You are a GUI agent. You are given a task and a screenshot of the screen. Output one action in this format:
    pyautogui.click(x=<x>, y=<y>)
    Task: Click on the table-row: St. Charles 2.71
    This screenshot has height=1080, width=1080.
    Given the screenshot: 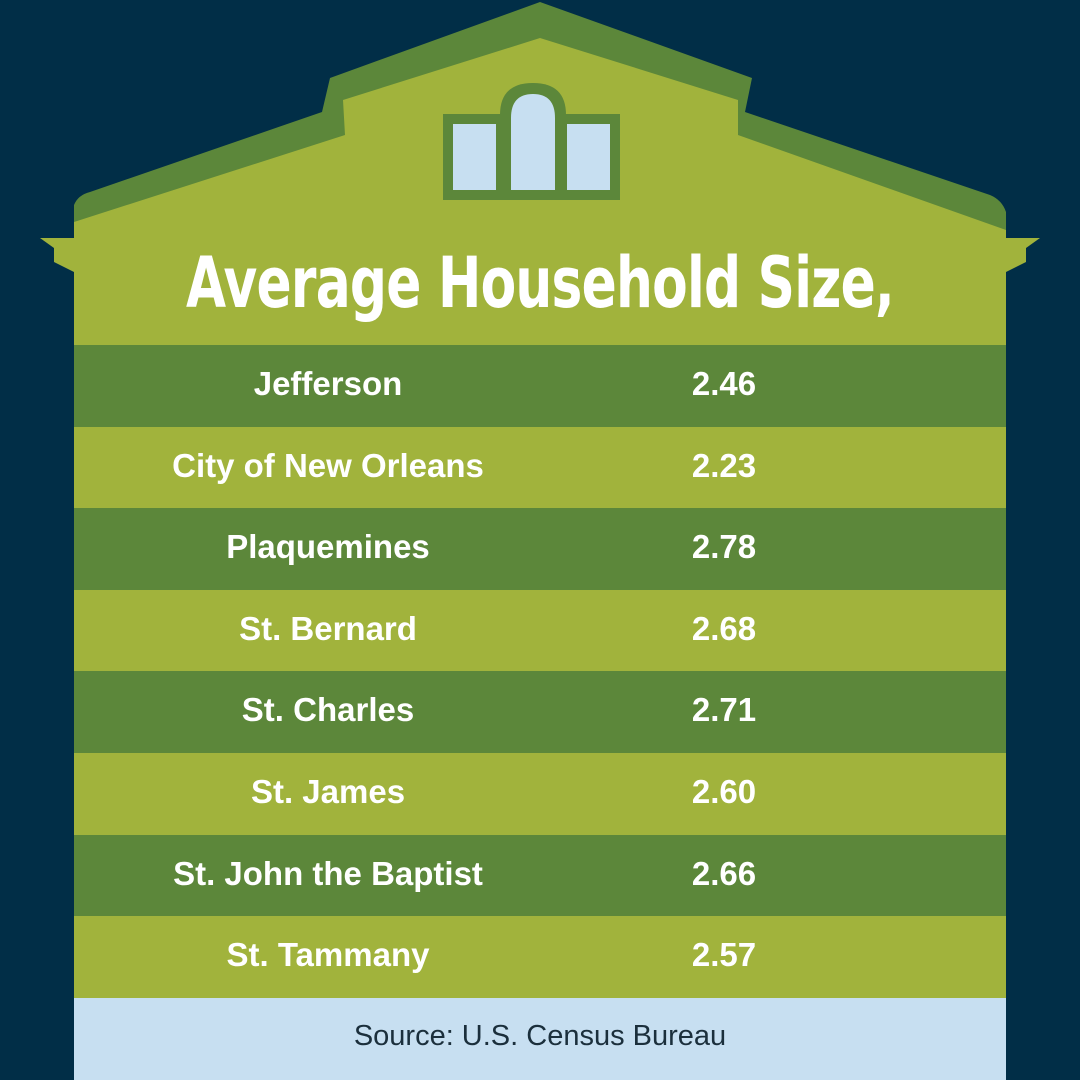 What is the action you would take?
    pyautogui.click(x=540, y=712)
    